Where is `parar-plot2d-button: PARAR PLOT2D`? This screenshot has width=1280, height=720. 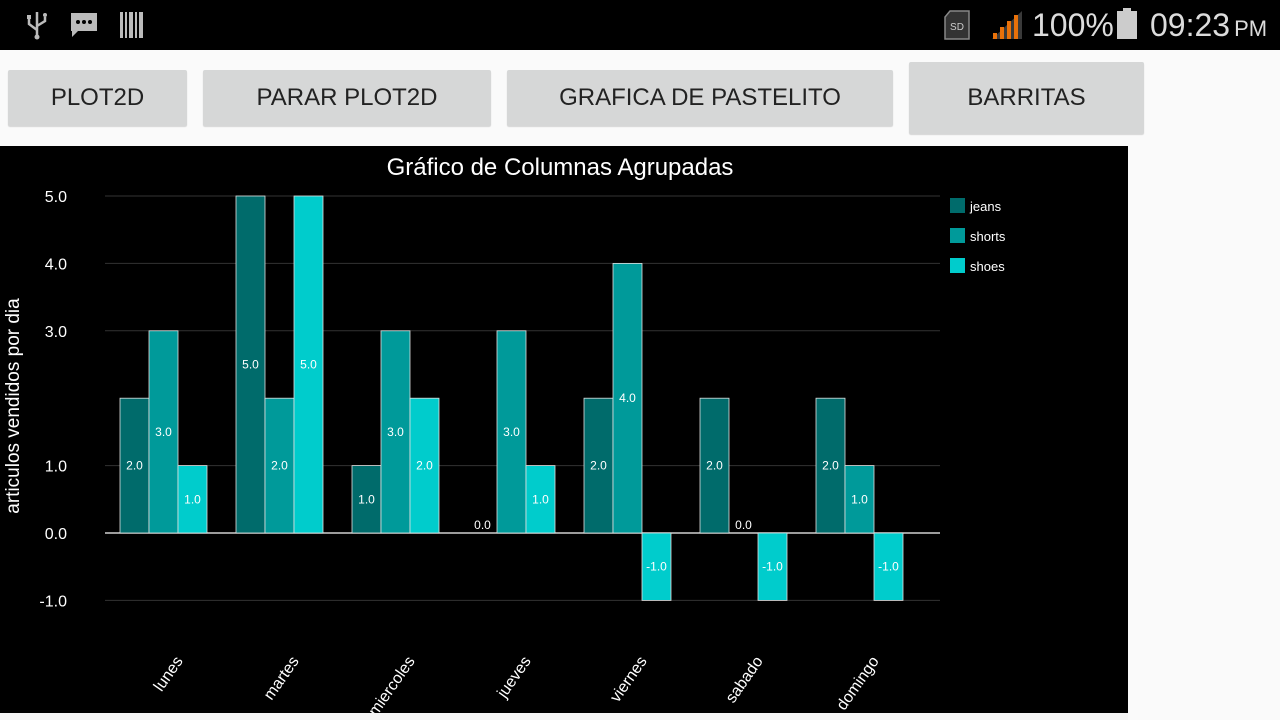
parar-plot2d-button: PARAR PLOT2D is located at coordinates (347, 98).